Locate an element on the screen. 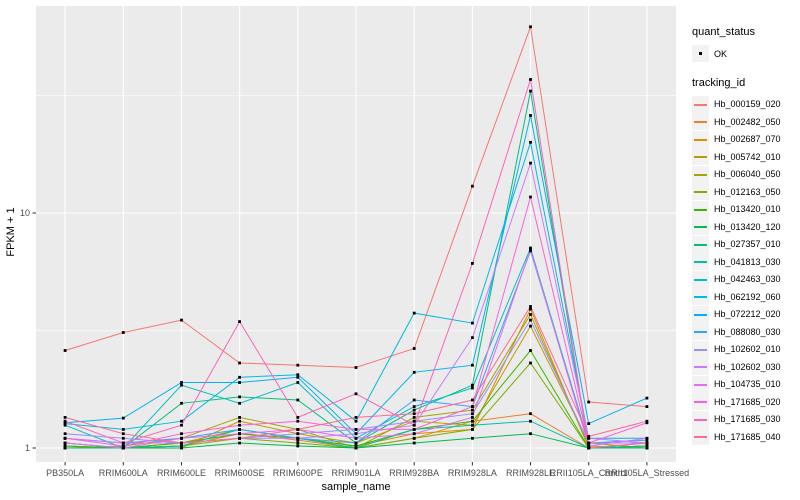 The image size is (800, 500). legend-item-Hb_102602_010: Hb_102602_010 is located at coordinates (745, 349).